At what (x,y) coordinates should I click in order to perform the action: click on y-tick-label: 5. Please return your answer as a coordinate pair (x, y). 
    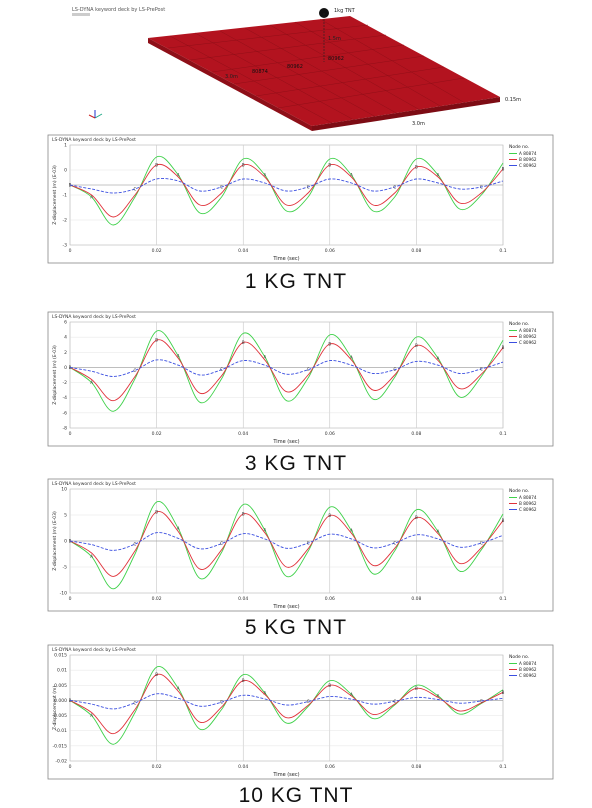
    Looking at the image, I should click on (65, 516).